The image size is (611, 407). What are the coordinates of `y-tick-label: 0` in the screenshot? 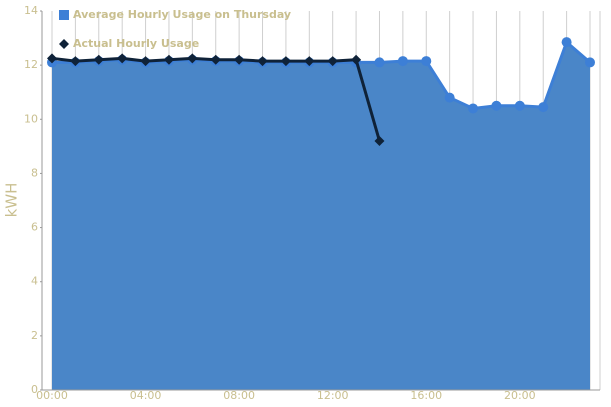 It's located at (34, 389).